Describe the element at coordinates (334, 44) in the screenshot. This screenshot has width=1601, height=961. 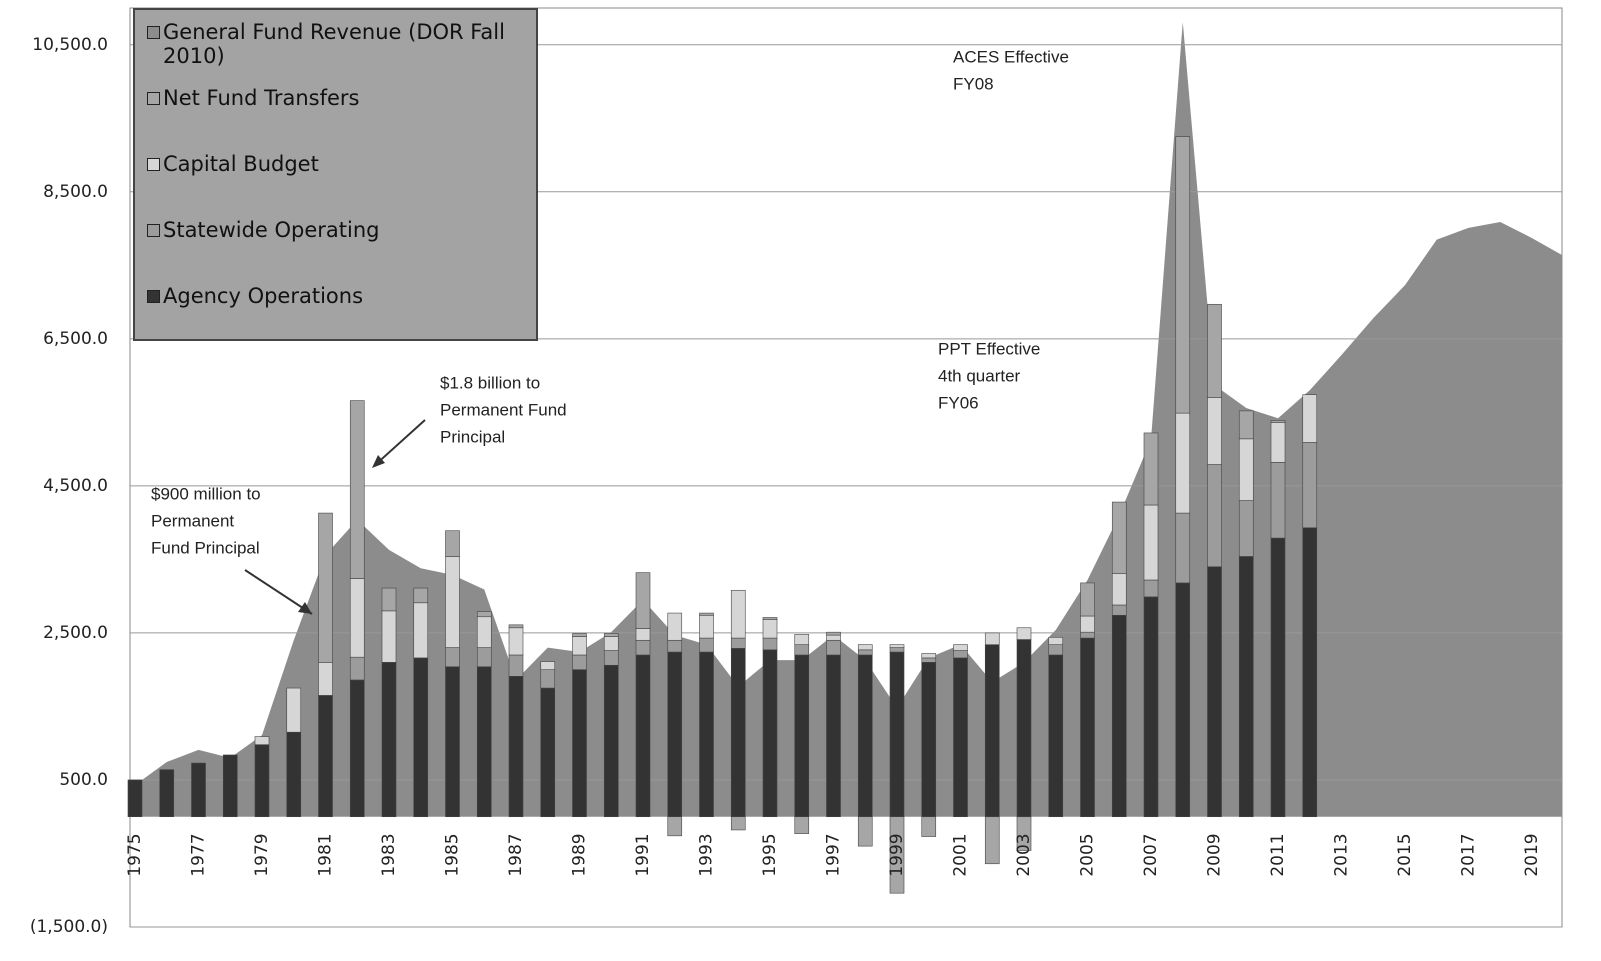
I see `legend-label: General Fund Revenue (DOR Fall 2010)` at that location.